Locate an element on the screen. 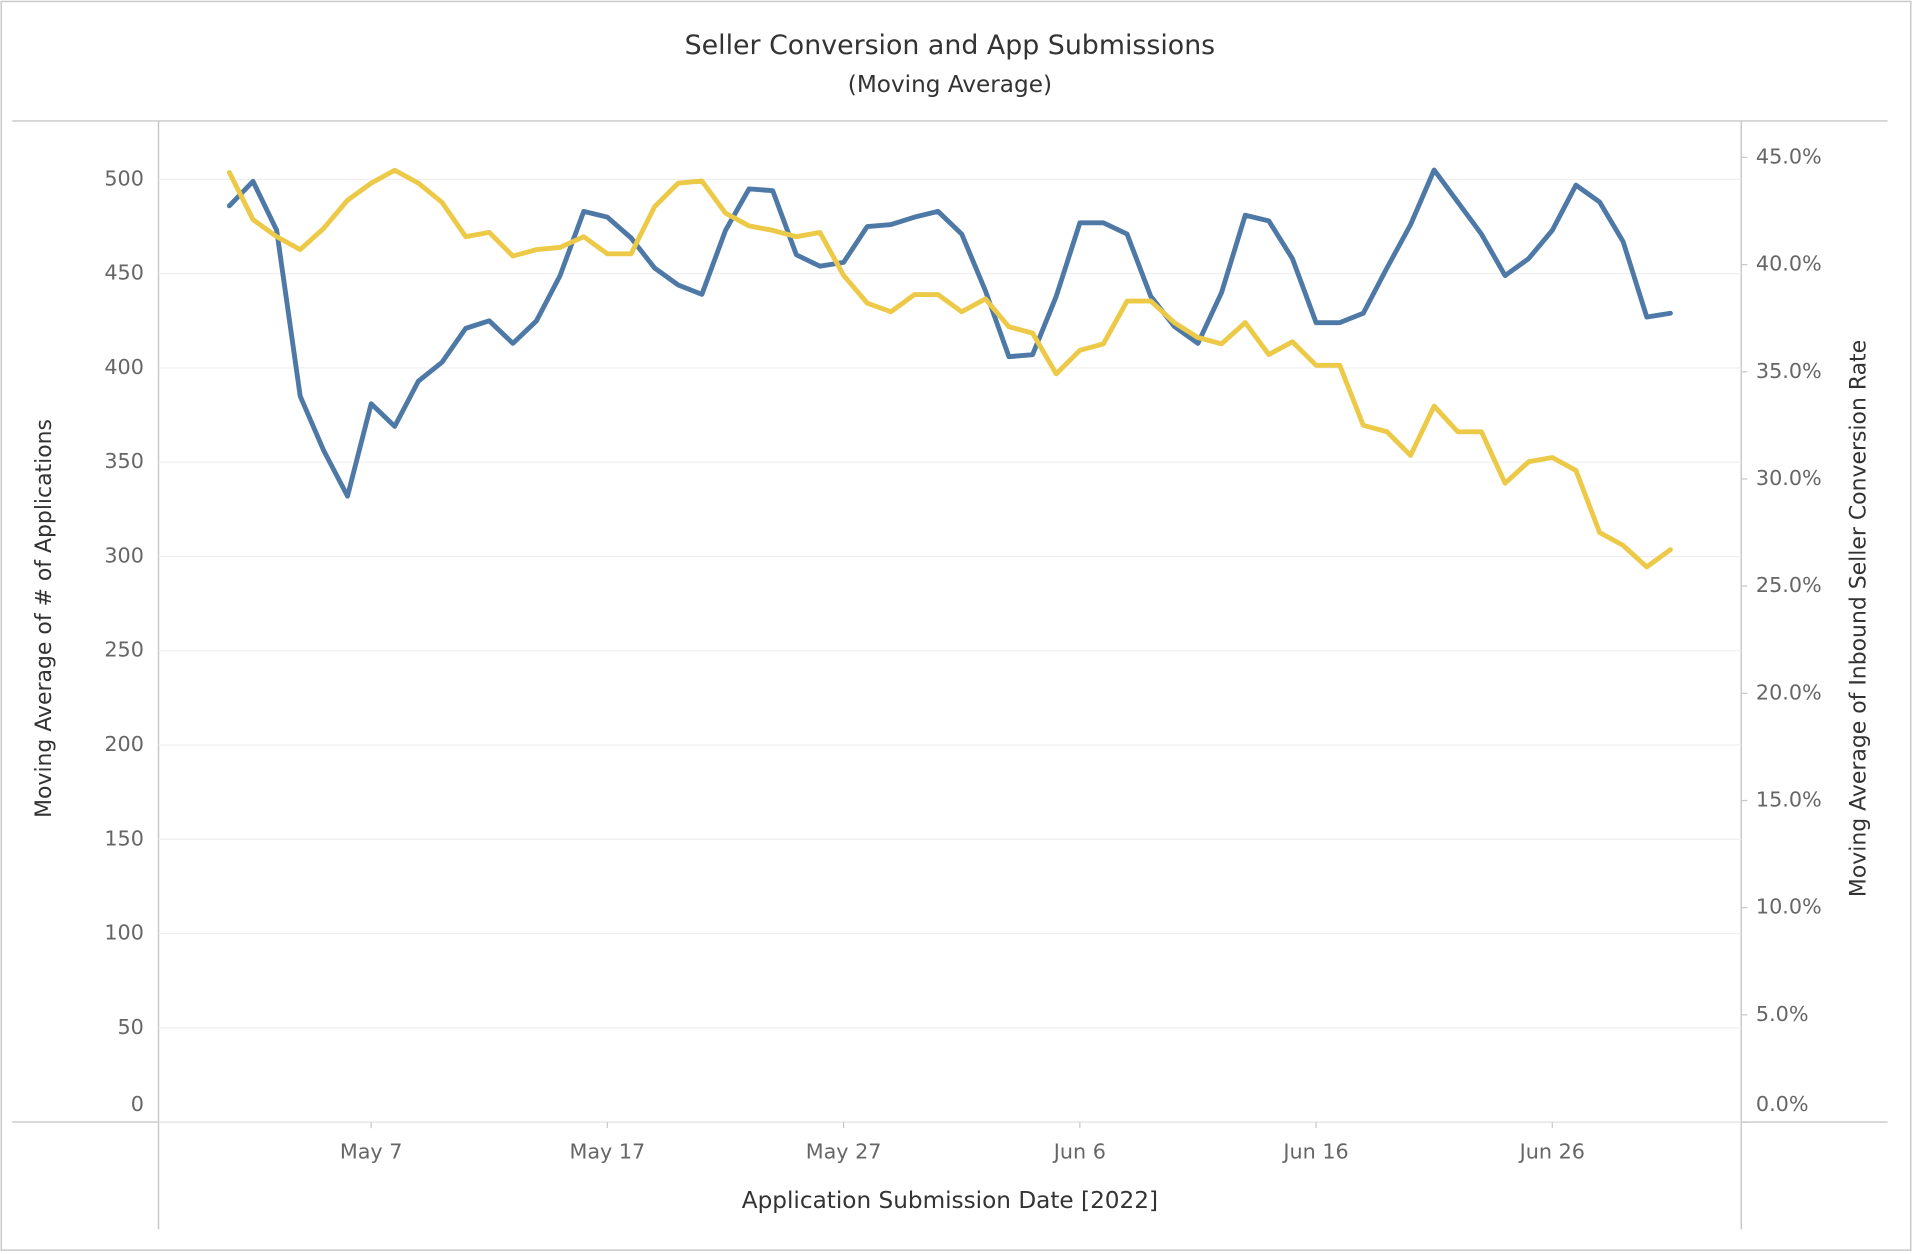  y-tick-label: 100 is located at coordinates (124, 933).